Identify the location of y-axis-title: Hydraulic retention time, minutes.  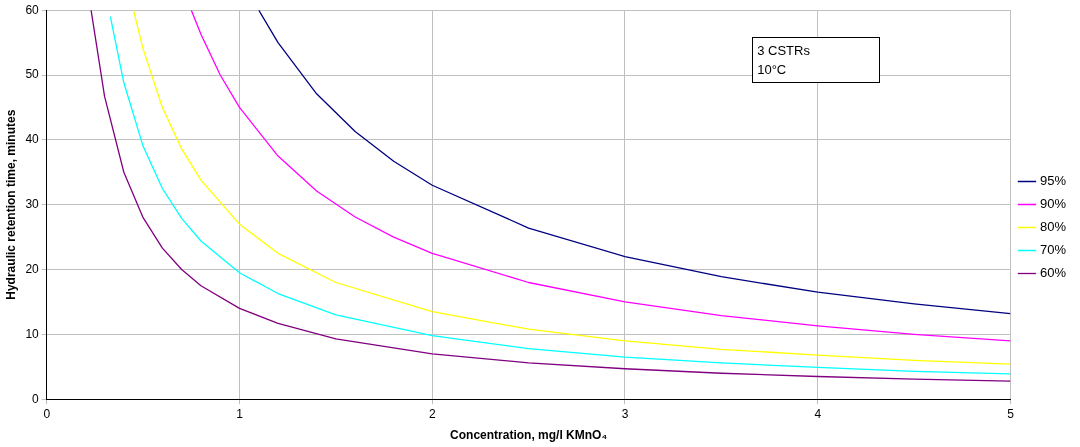
(10, 204).